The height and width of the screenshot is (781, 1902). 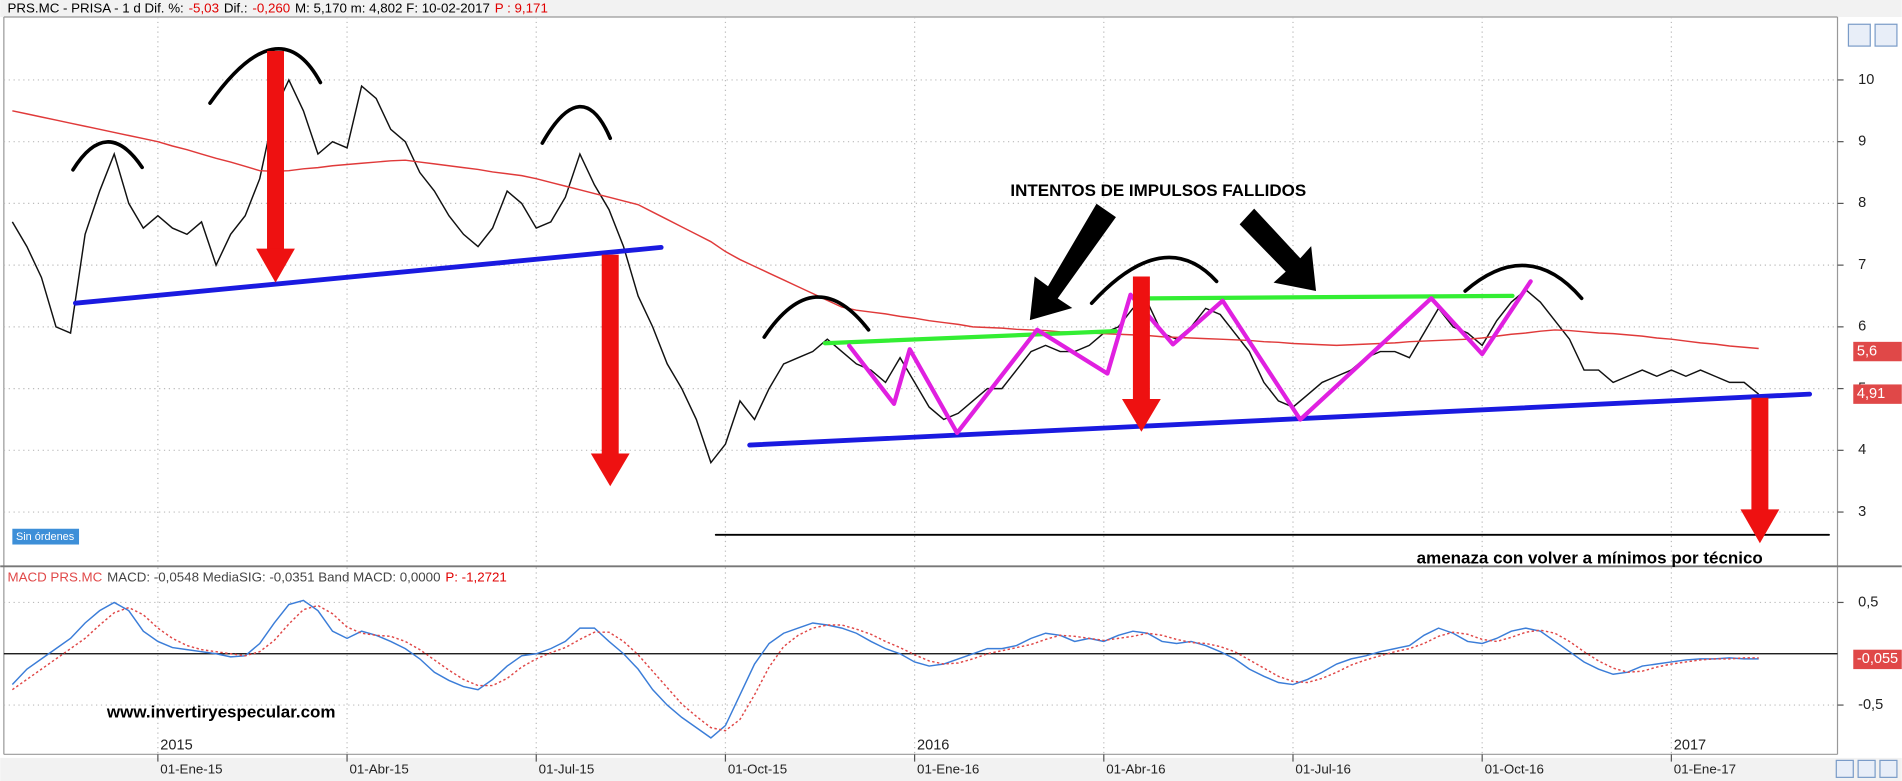 What do you see at coordinates (1190, 357) in the screenshot?
I see `zigzag` at bounding box center [1190, 357].